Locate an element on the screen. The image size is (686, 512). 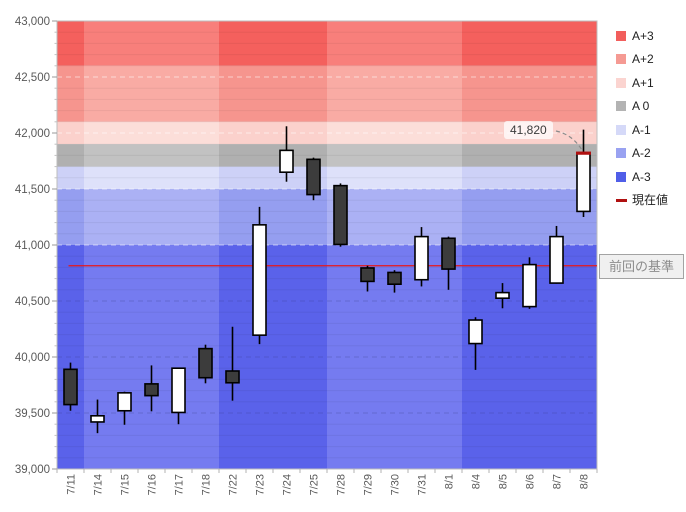
legend-label: A-3 is located at coordinates (641, 176).